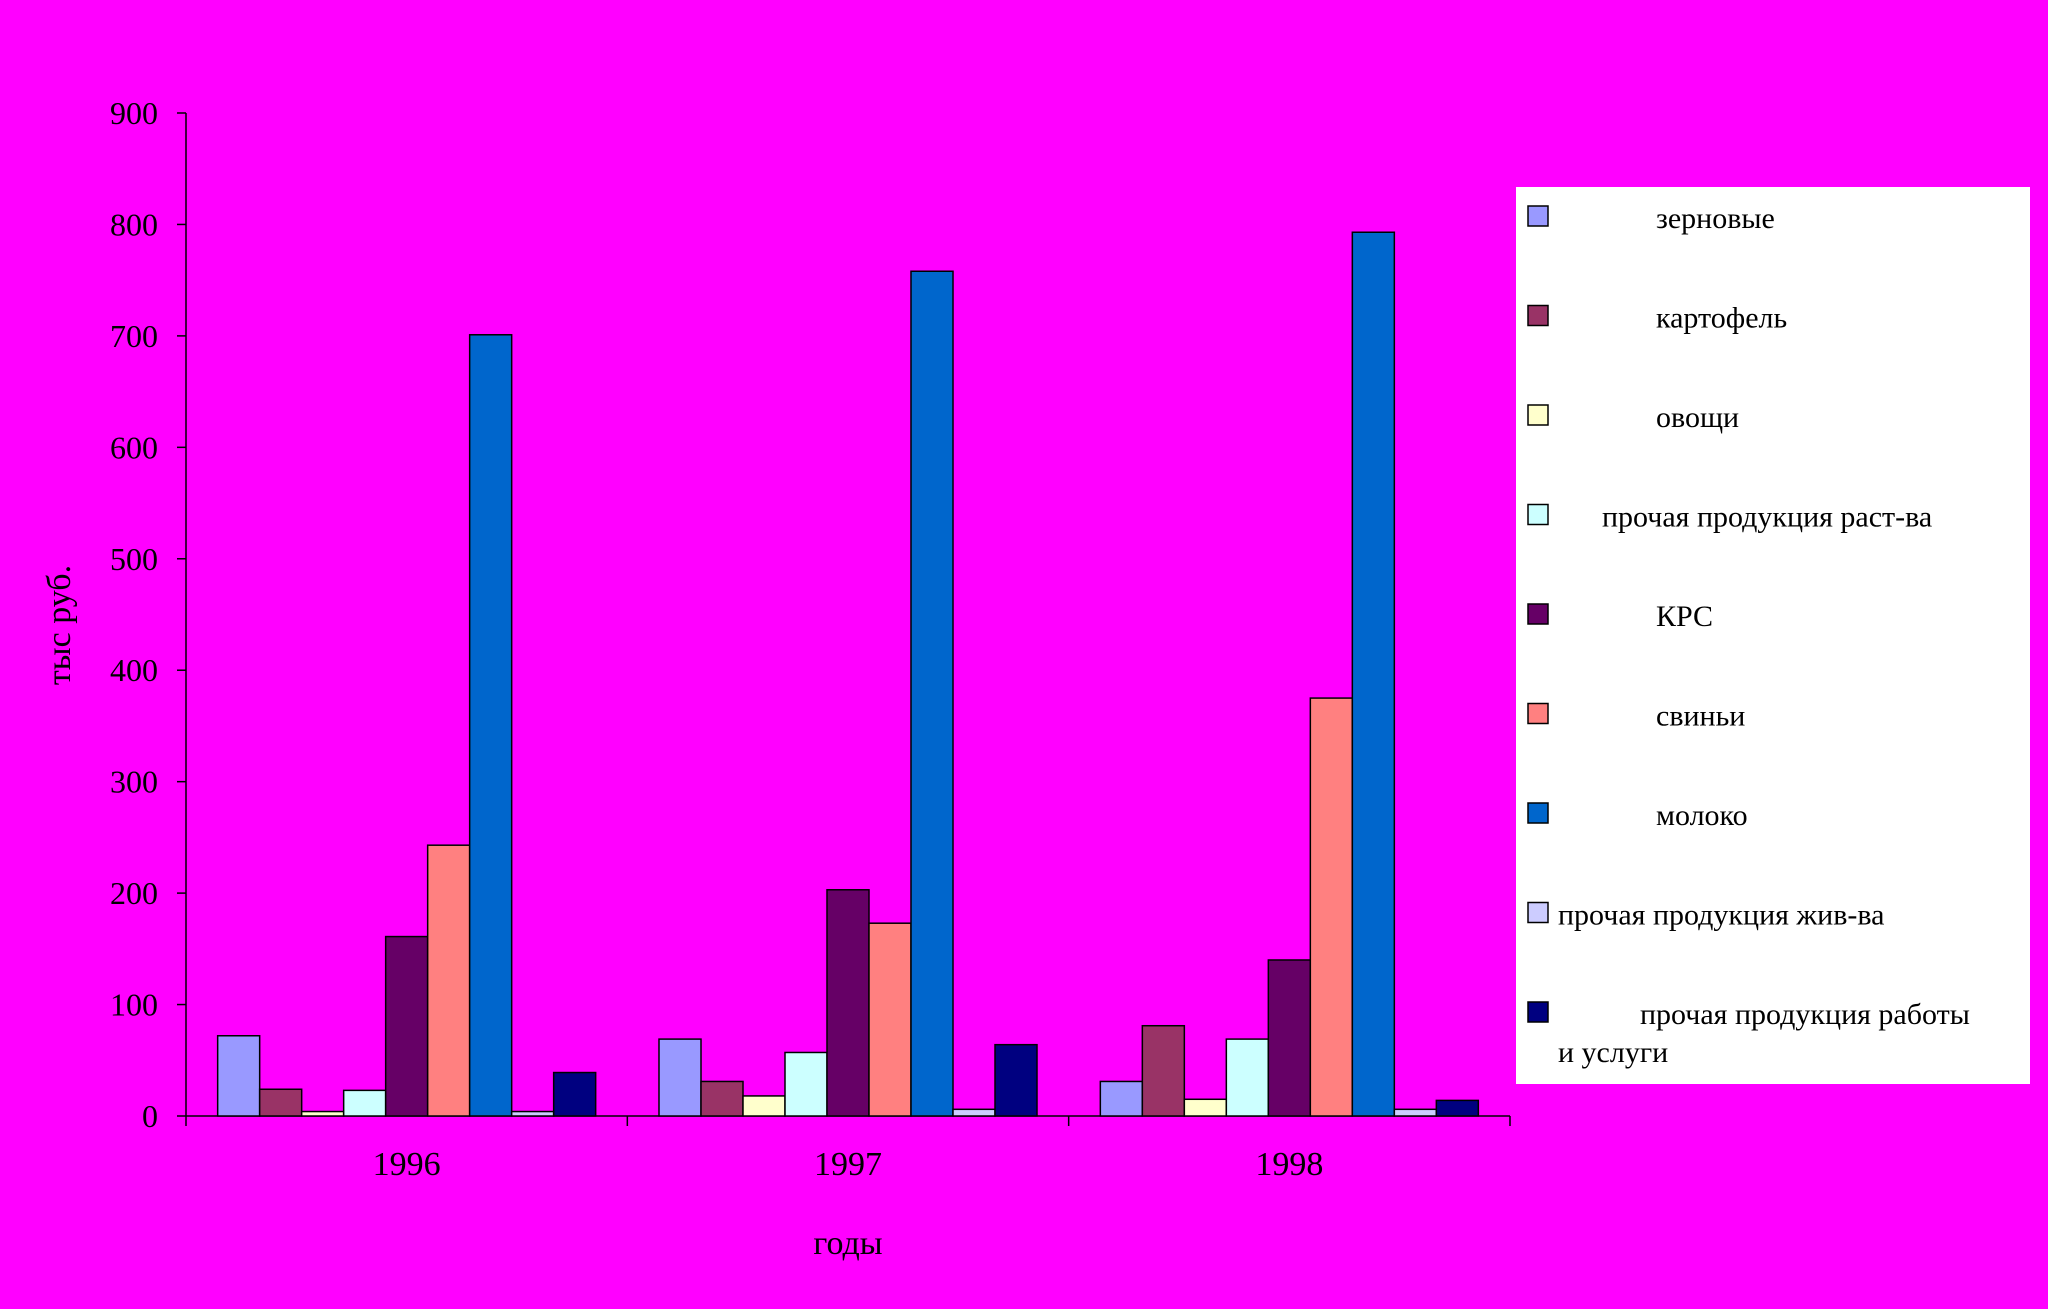  What do you see at coordinates (134, 670) in the screenshot?
I see `y-tick-label: 400` at bounding box center [134, 670].